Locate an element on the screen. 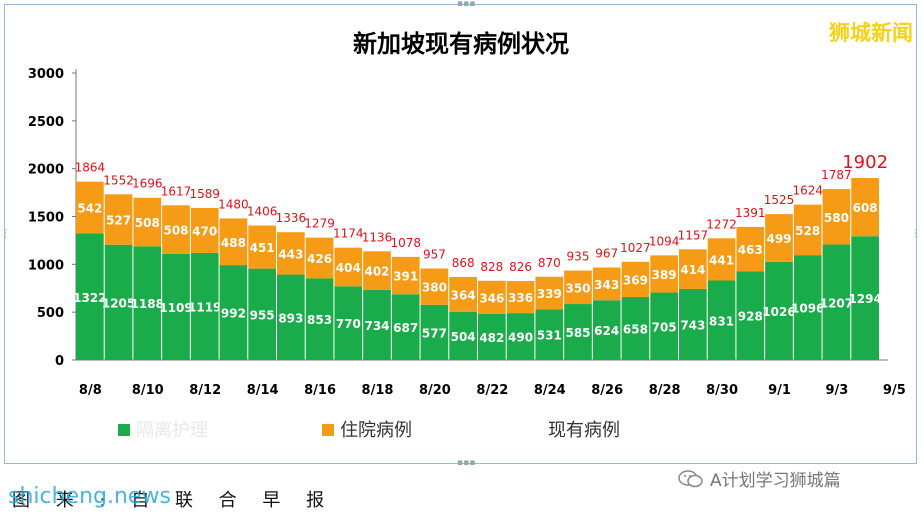 The height and width of the screenshot is (516, 923). resize-handle-left: ⋮ is located at coordinates (5, 234).